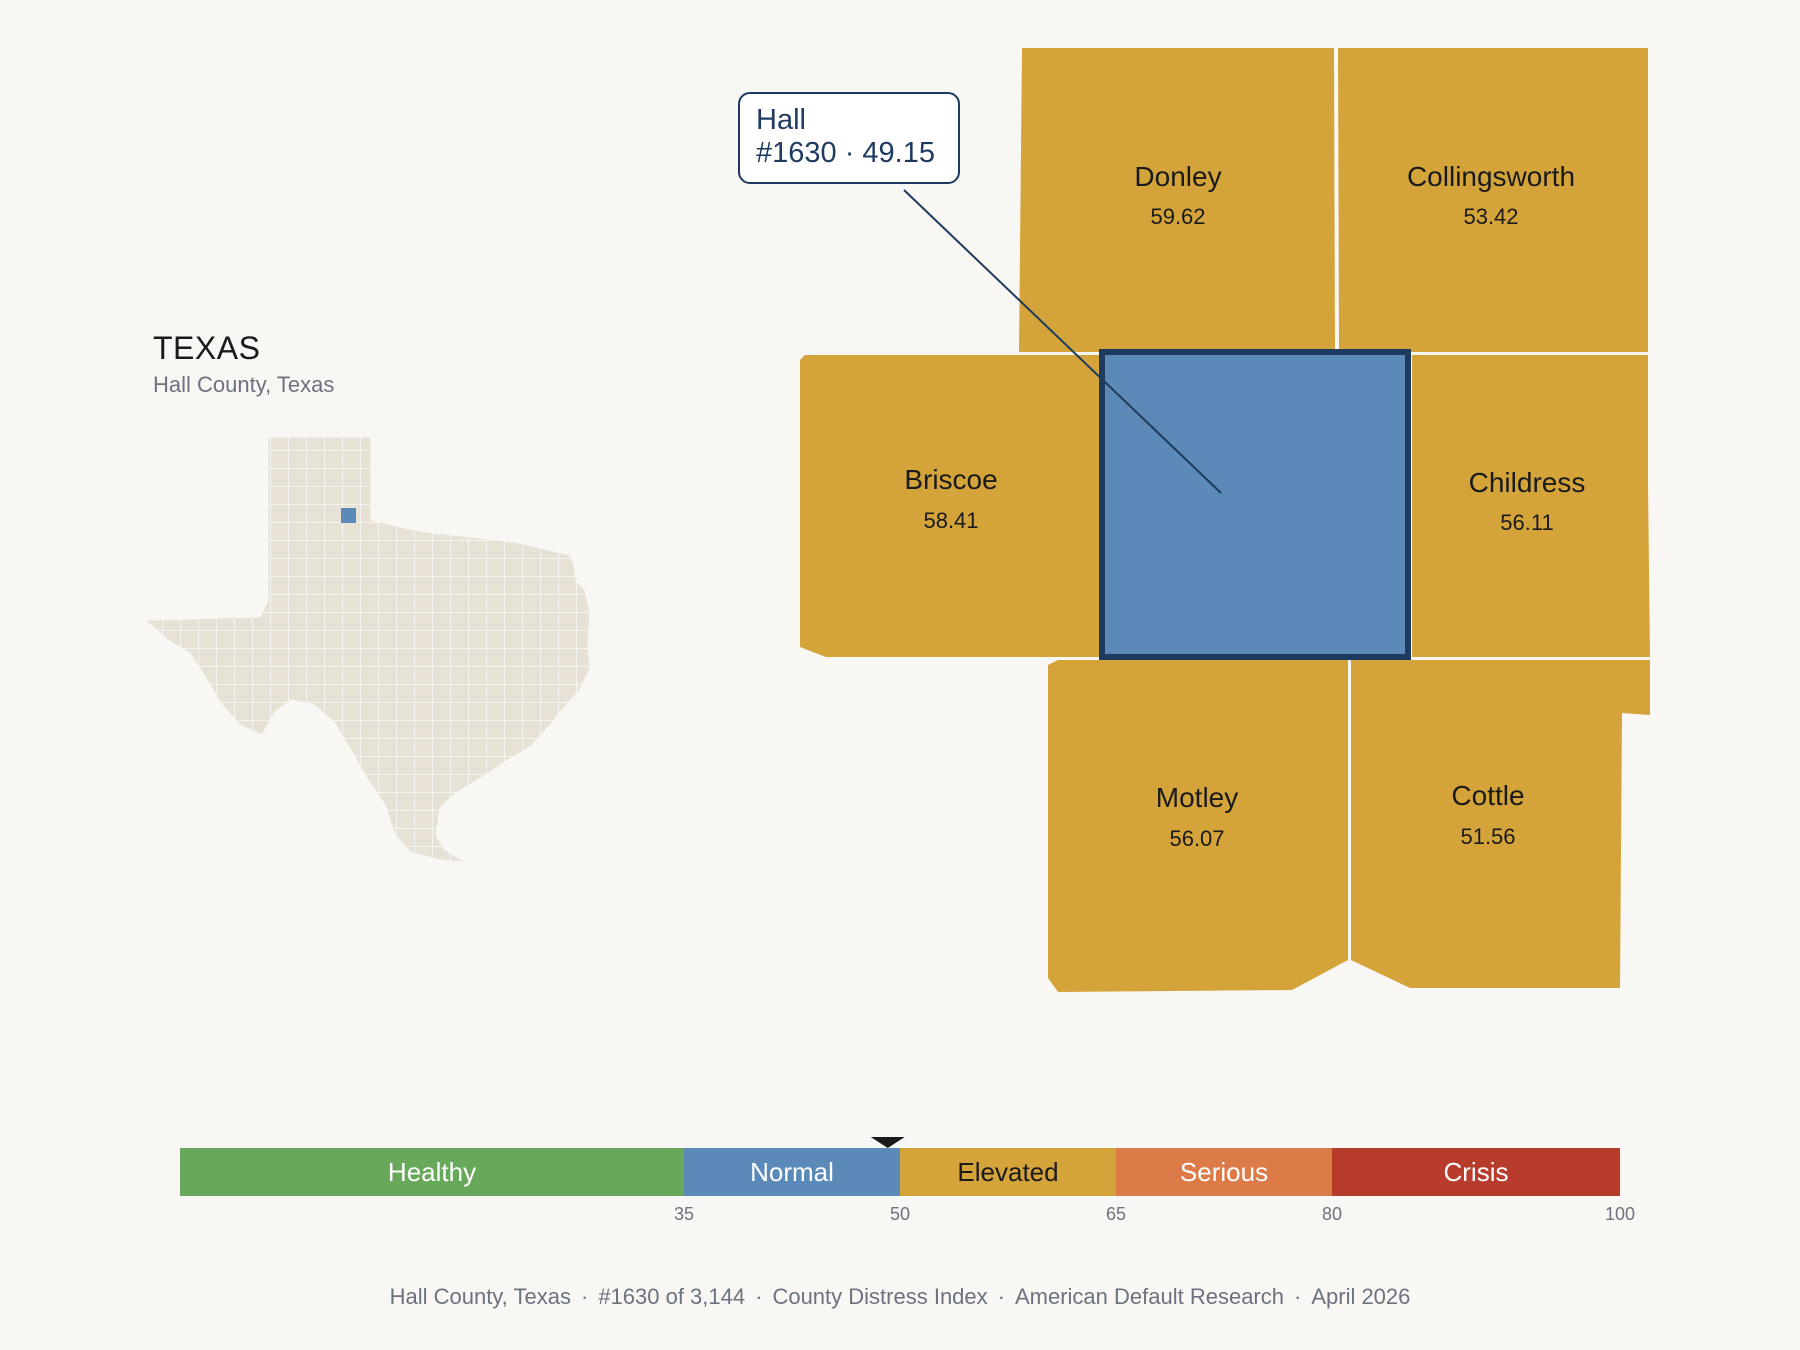  What do you see at coordinates (1149, 1296) in the screenshot?
I see `footer-source: American Default Research` at bounding box center [1149, 1296].